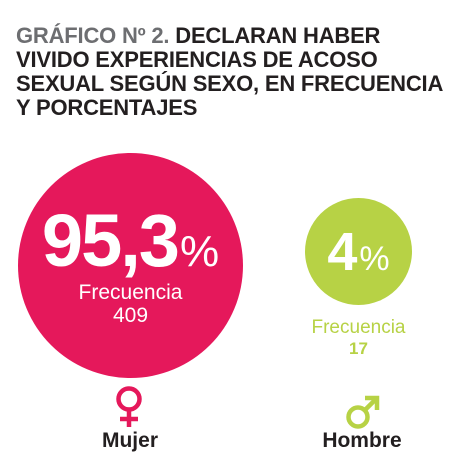 This screenshot has width=474, height=472. Describe the element at coordinates (362, 440) in the screenshot. I see `category-label-hombre: Hombre` at that location.